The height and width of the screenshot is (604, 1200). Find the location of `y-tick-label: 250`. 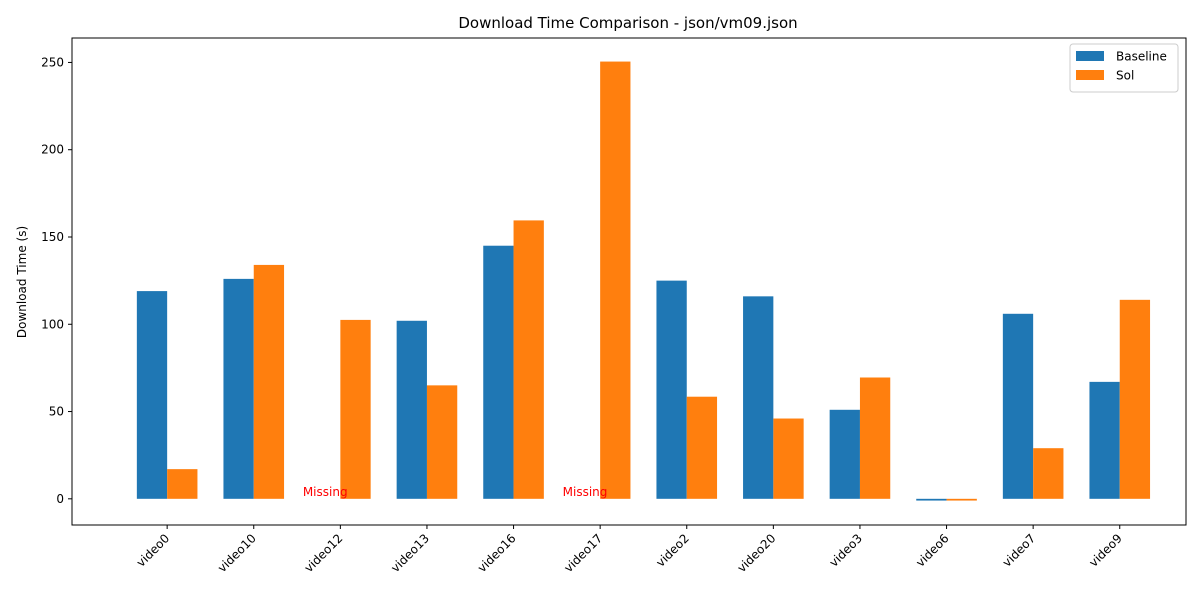

y-tick-label: 250 is located at coordinates (52, 62).